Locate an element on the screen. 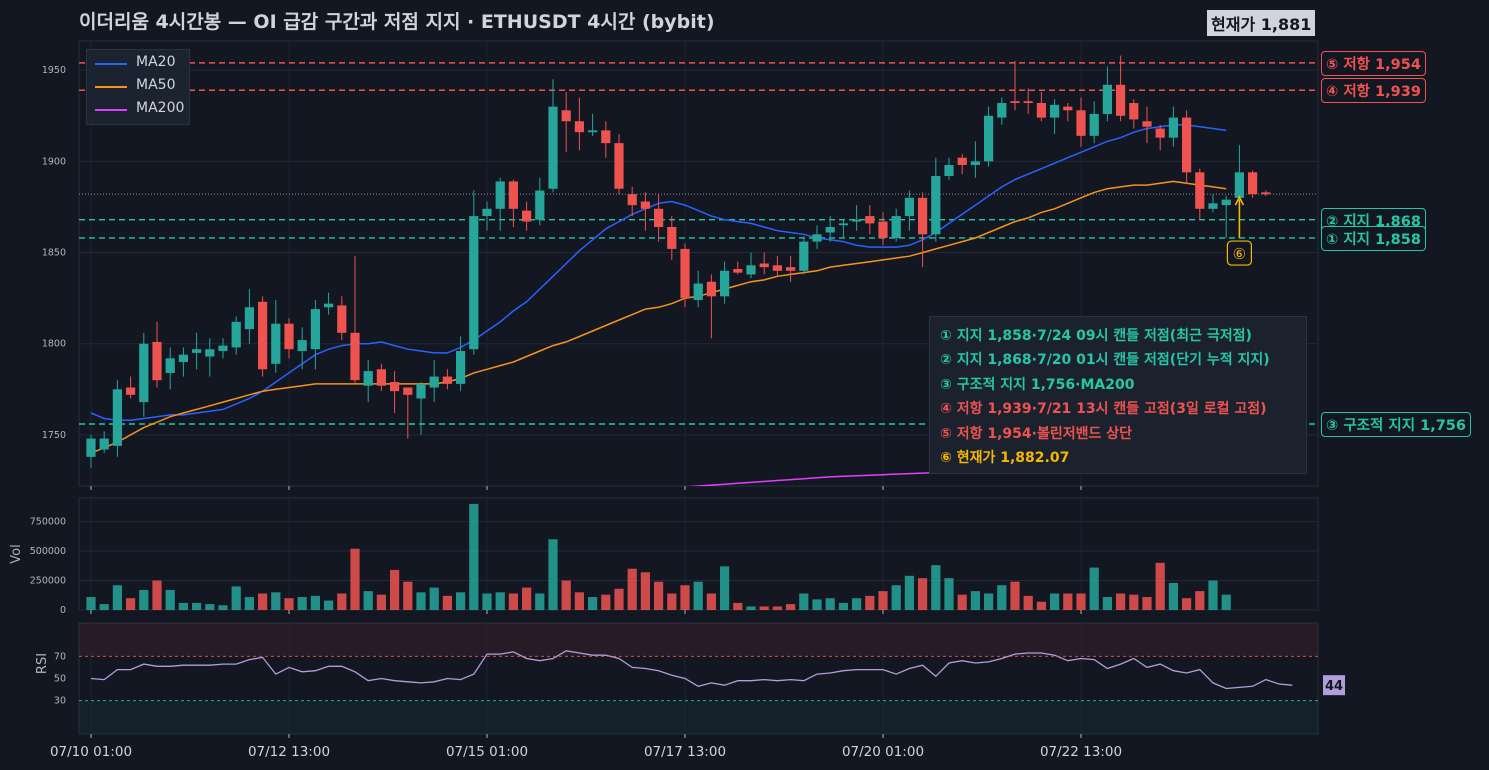 This screenshot has width=1489, height=770. structural-support-label-1756: ③ 구조적 지지 1,756 is located at coordinates (1396, 424).